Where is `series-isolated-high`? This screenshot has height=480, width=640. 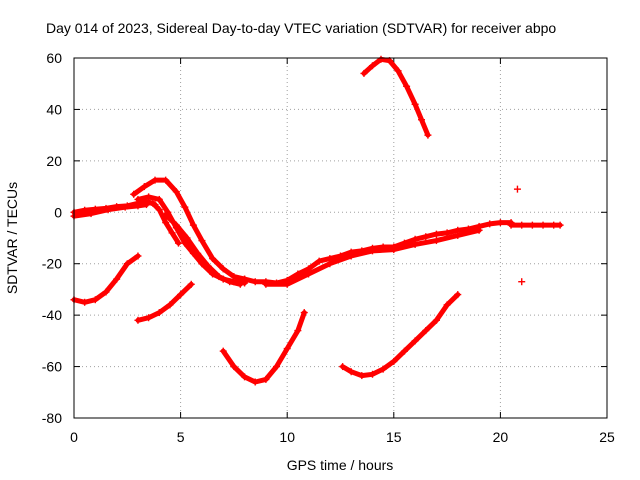 series-isolated-high is located at coordinates (517, 189).